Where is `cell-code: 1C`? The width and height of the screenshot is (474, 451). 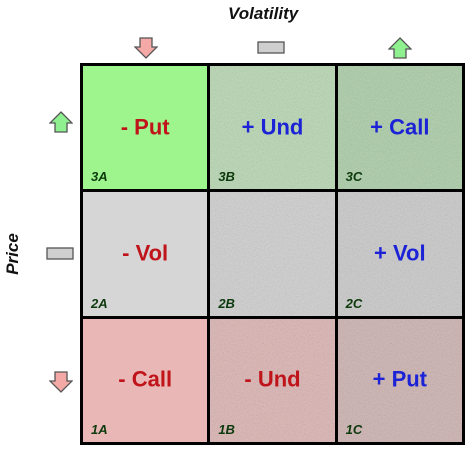 cell-code: 1C is located at coordinates (354, 429).